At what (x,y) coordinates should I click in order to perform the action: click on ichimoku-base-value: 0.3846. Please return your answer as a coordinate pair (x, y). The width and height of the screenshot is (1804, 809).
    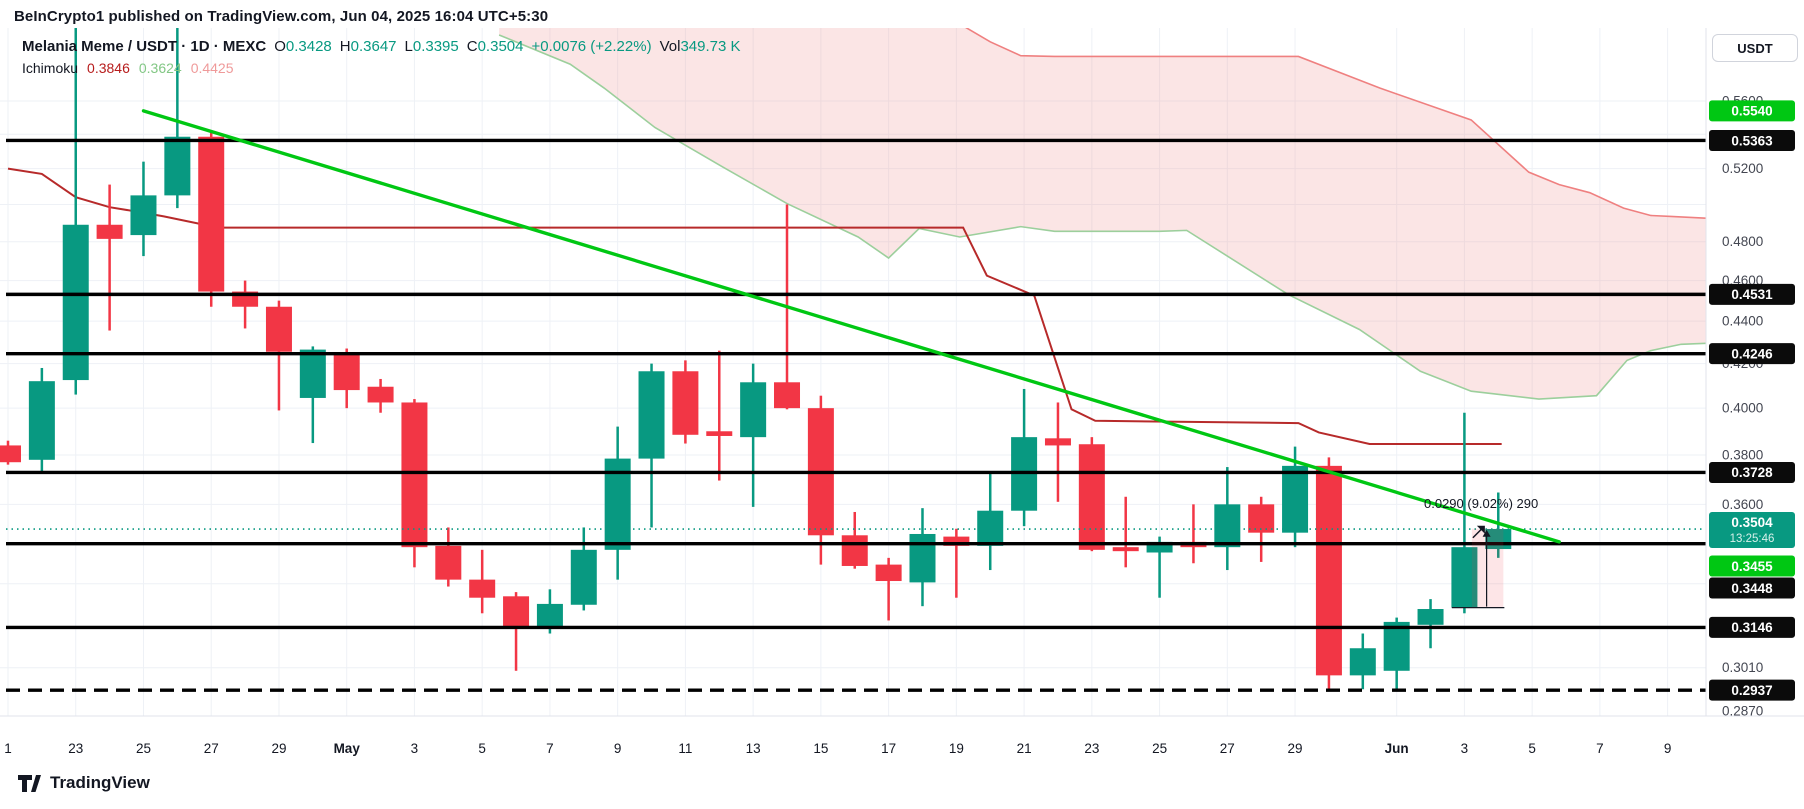
    Looking at the image, I should click on (108, 68).